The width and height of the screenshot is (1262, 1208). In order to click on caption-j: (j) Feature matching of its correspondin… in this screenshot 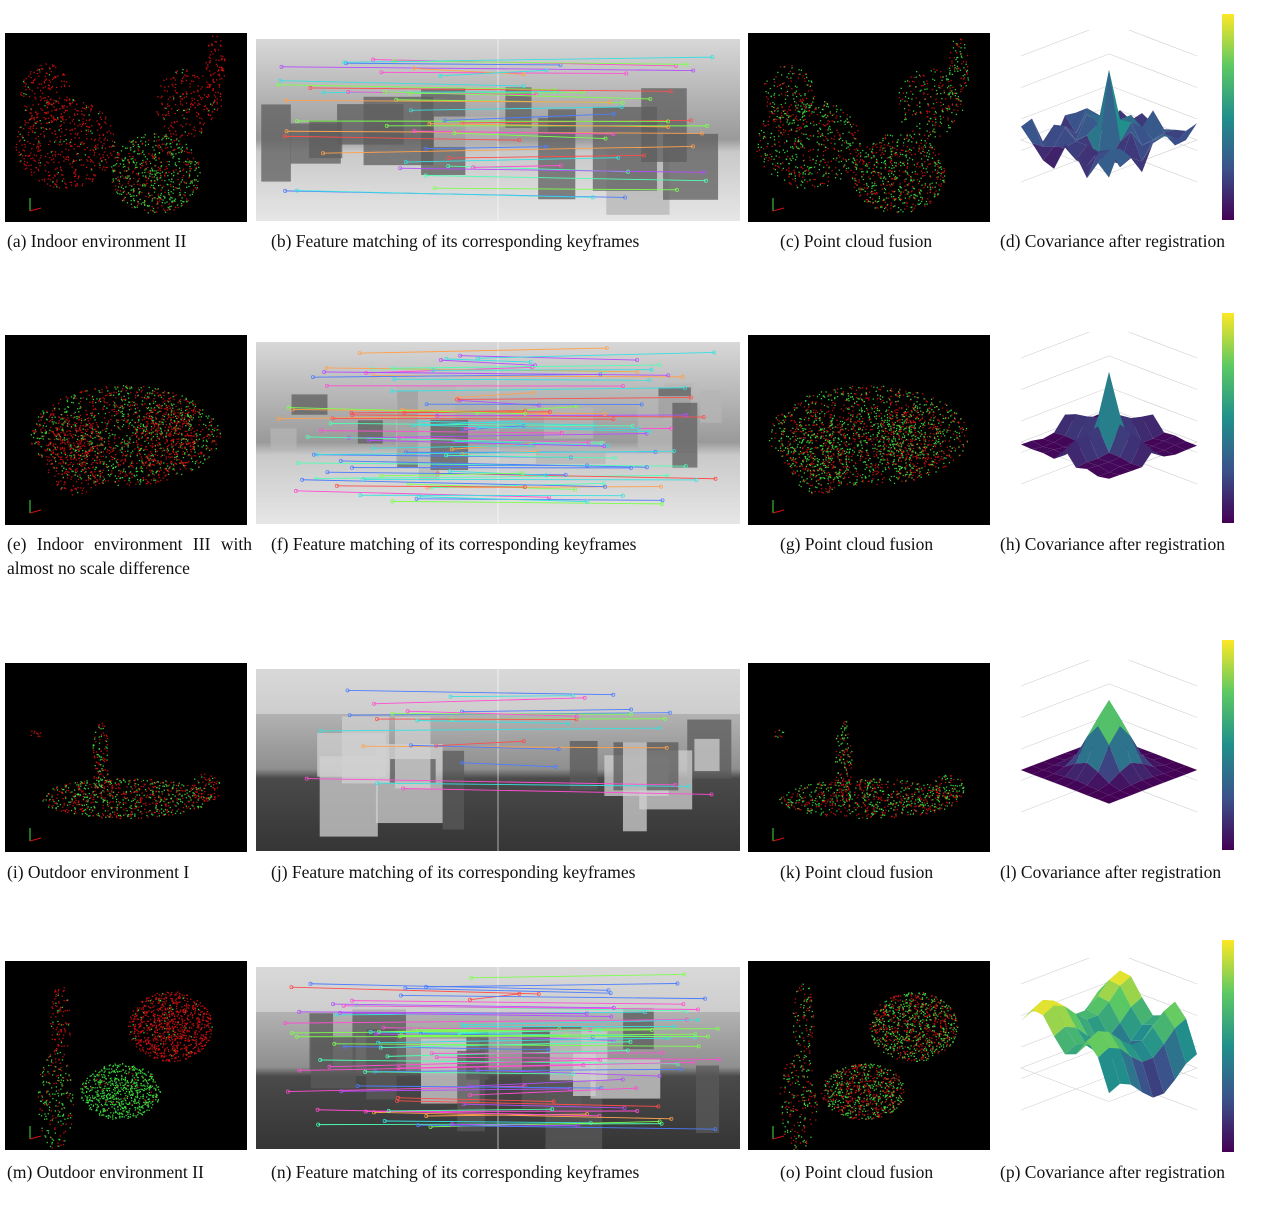, I will do `click(453, 872)`.